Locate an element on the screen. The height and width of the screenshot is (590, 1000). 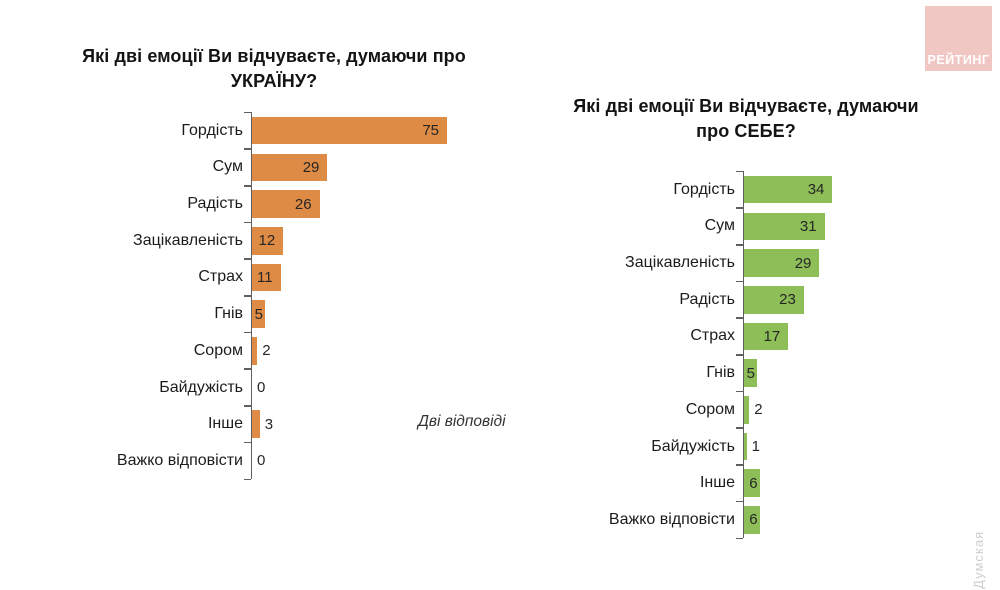
chart-row: Гнів 5 is located at coordinates (274, 314).